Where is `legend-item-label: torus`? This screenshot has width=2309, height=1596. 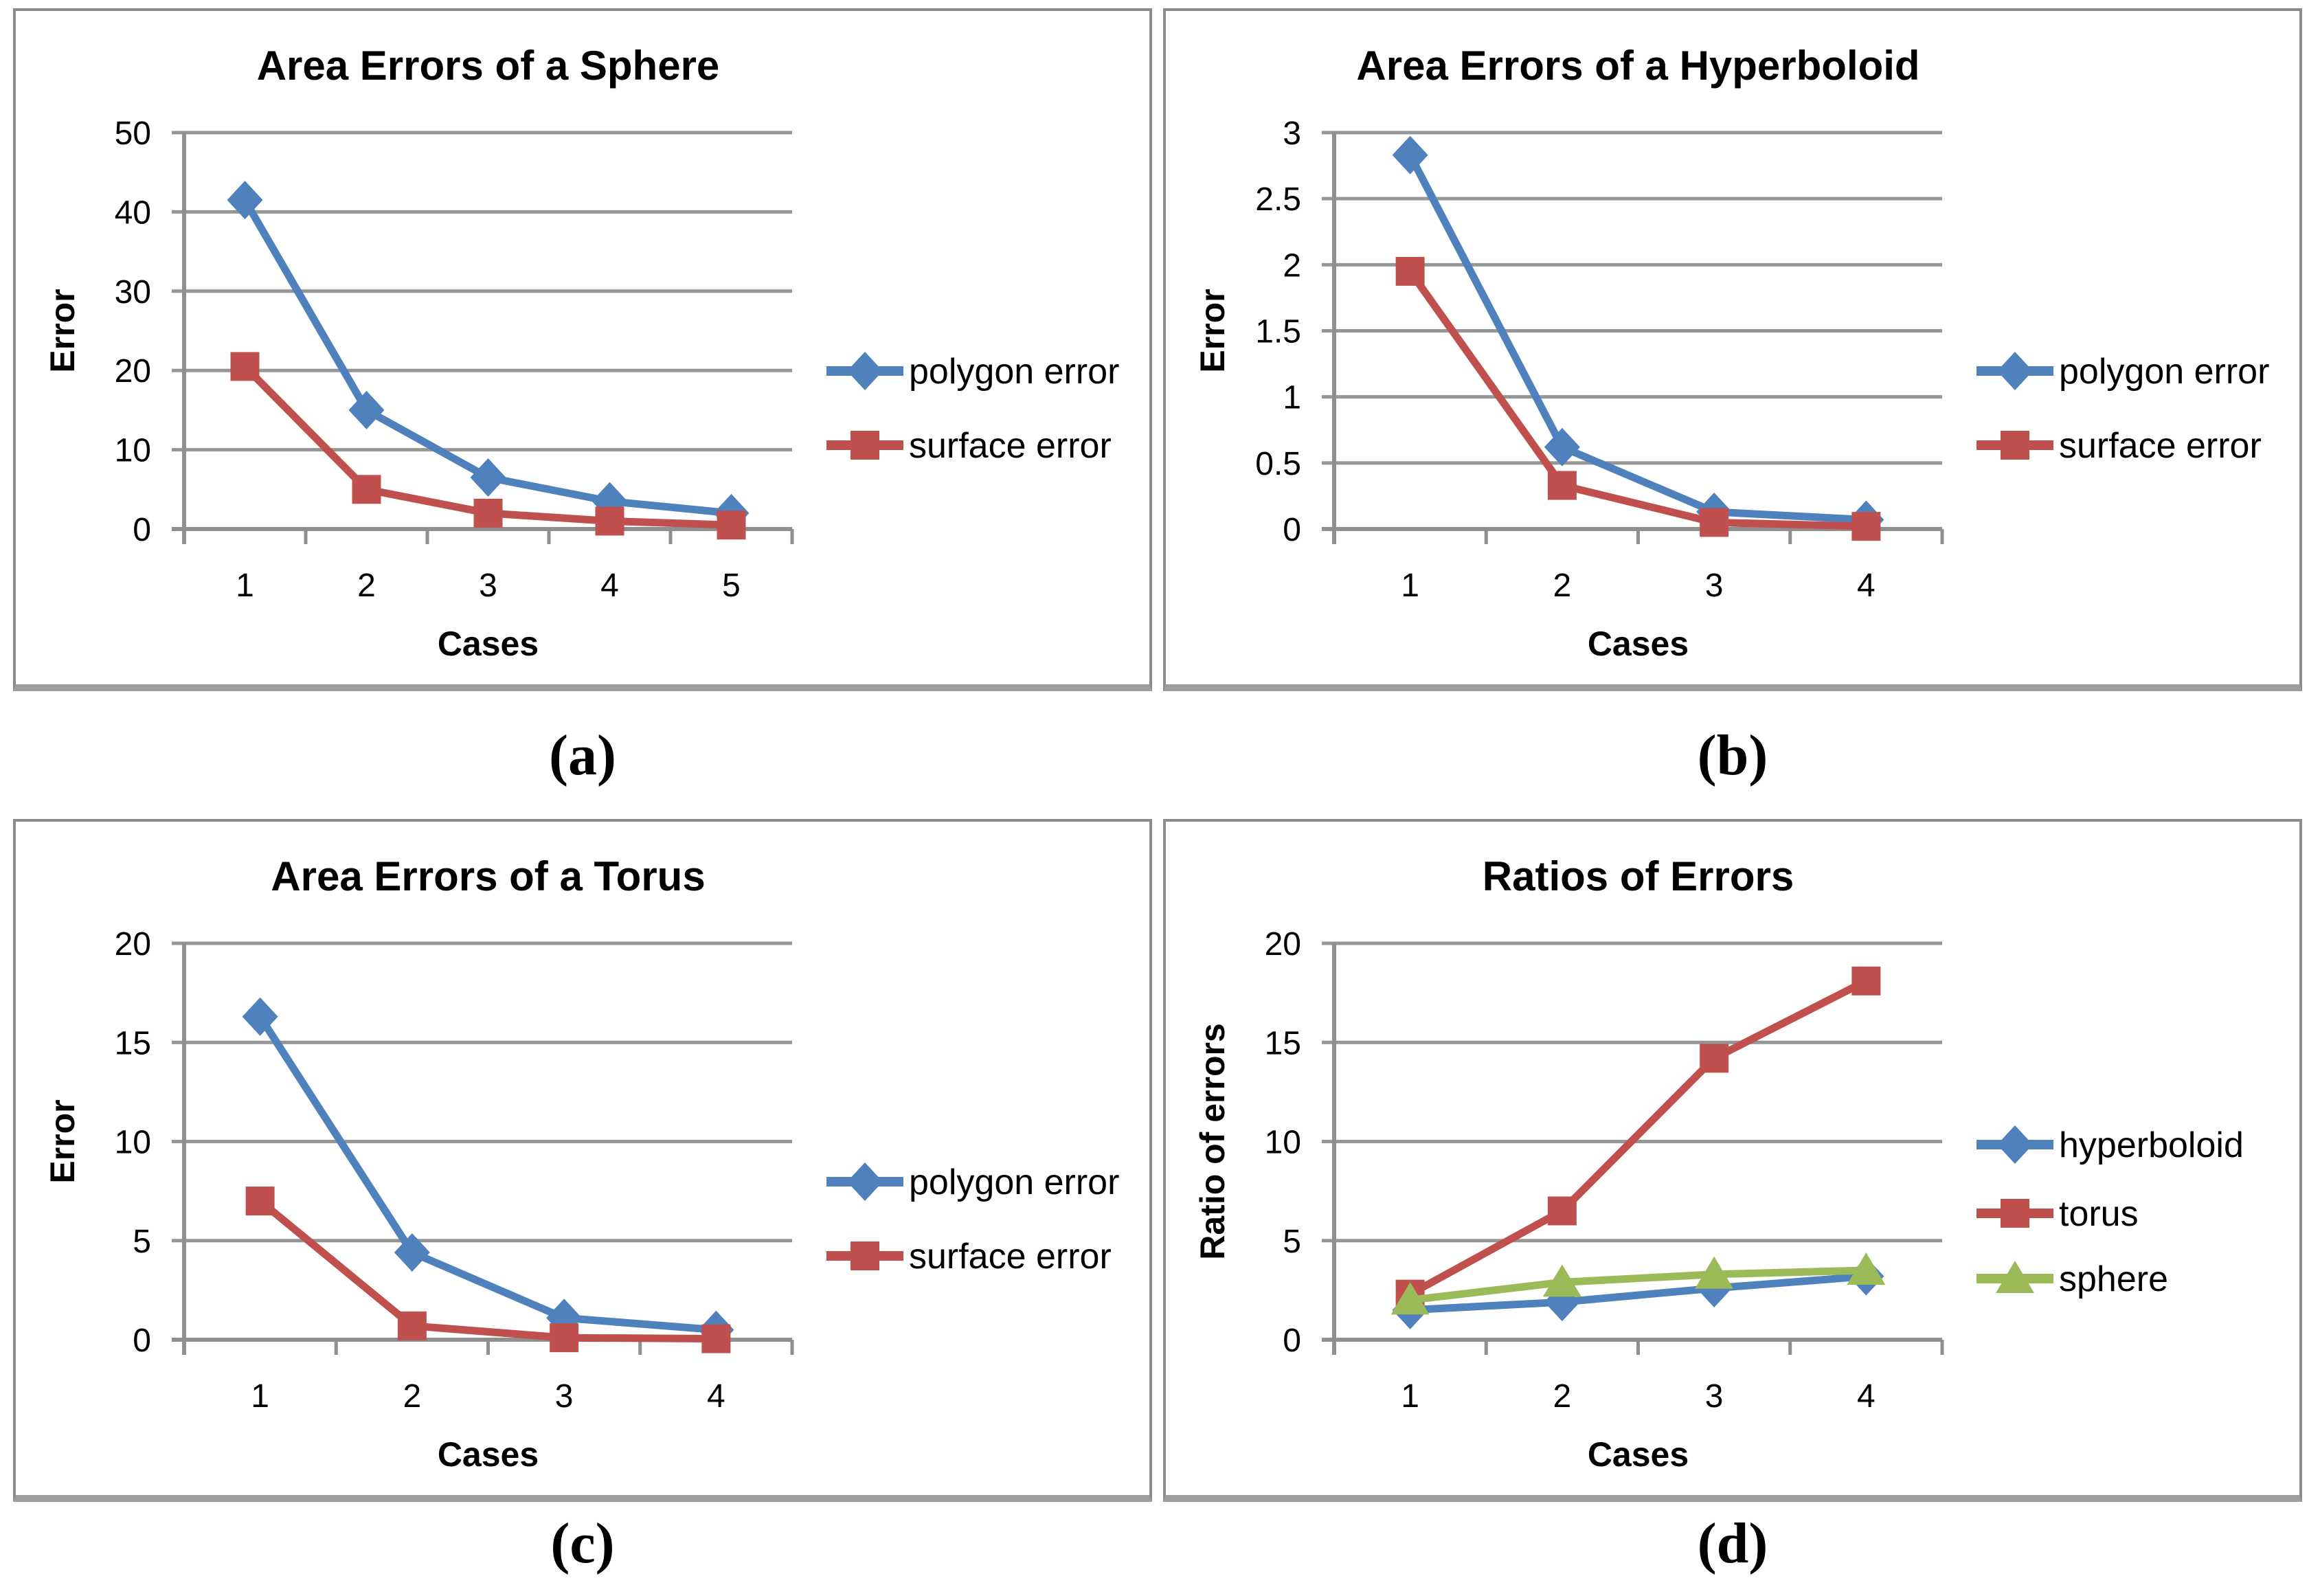
legend-item-label: torus is located at coordinates (2099, 1214).